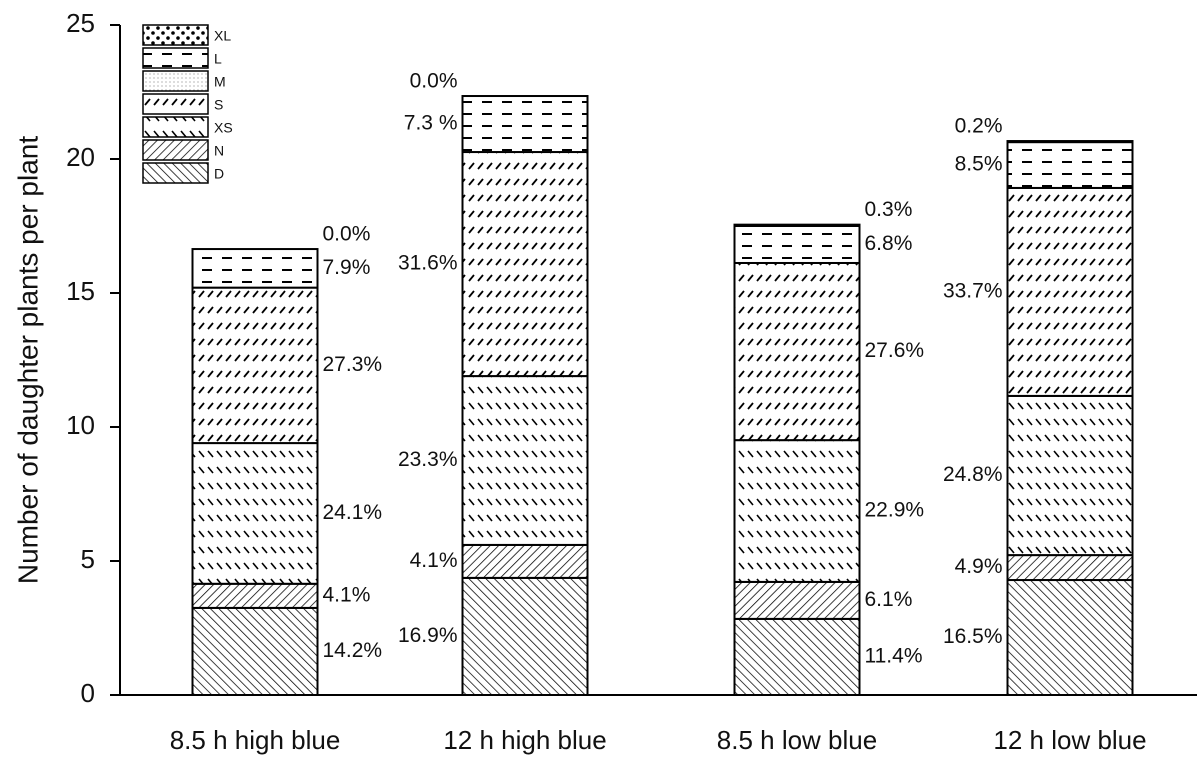  What do you see at coordinates (973, 636) in the screenshot?
I see `value-label: 16.5%` at bounding box center [973, 636].